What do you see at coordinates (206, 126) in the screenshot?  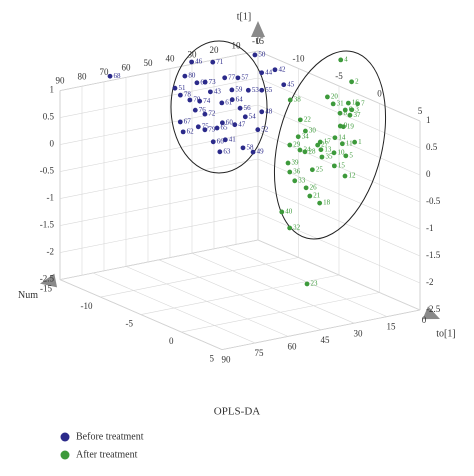 I see `point-label: 75` at bounding box center [206, 126].